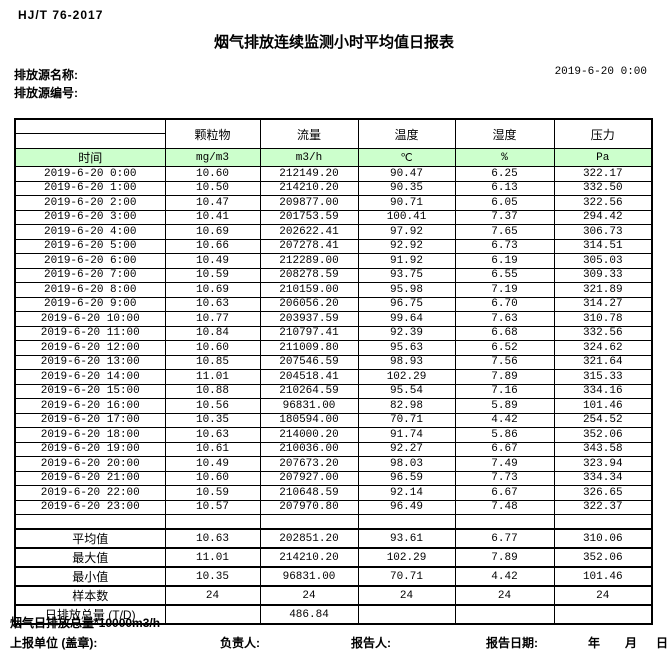  What do you see at coordinates (603, 391) in the screenshot?
I see `value-cell: 334.16` at bounding box center [603, 391].